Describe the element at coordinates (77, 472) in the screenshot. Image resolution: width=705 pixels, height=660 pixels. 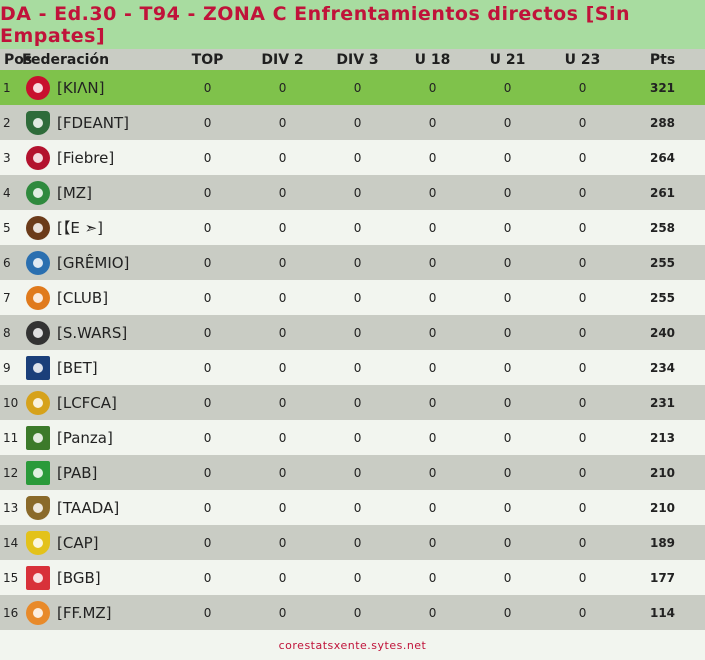
I see `row-federation-name: [PAB]` at that location.